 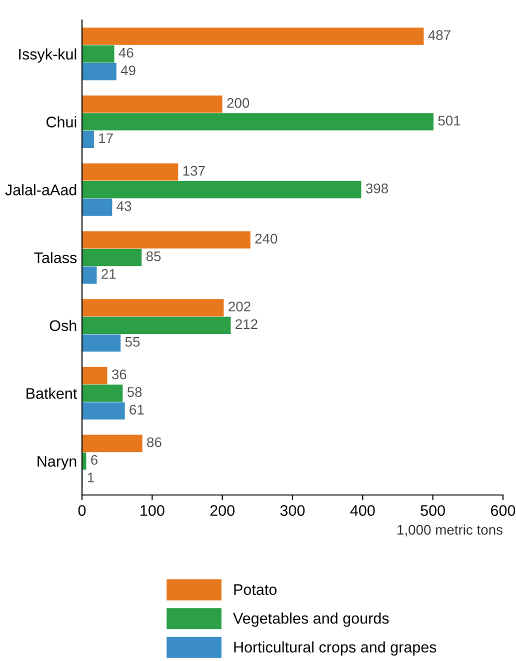 I want to click on data-label: 21, so click(x=109, y=274).